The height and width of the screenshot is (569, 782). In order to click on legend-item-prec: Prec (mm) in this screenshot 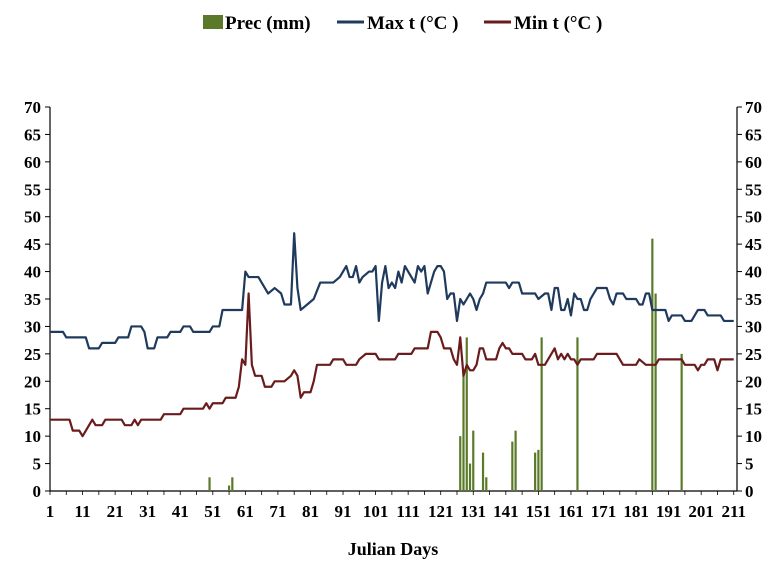, I will do `click(257, 23)`.